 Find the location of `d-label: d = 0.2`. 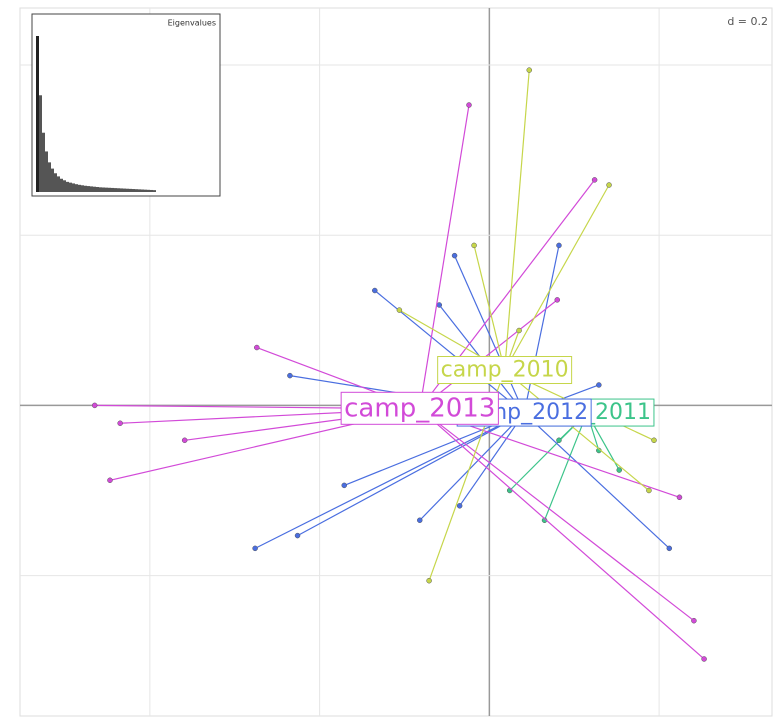

d-label: d = 0.2 is located at coordinates (747, 21).